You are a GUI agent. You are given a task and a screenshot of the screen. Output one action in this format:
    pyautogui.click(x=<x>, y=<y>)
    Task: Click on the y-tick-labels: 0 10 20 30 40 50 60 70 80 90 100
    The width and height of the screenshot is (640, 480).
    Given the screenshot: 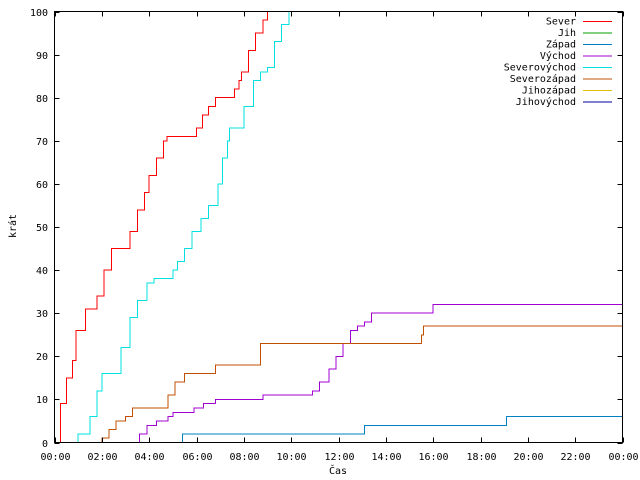 What is the action you would take?
    pyautogui.click(x=39, y=229)
    